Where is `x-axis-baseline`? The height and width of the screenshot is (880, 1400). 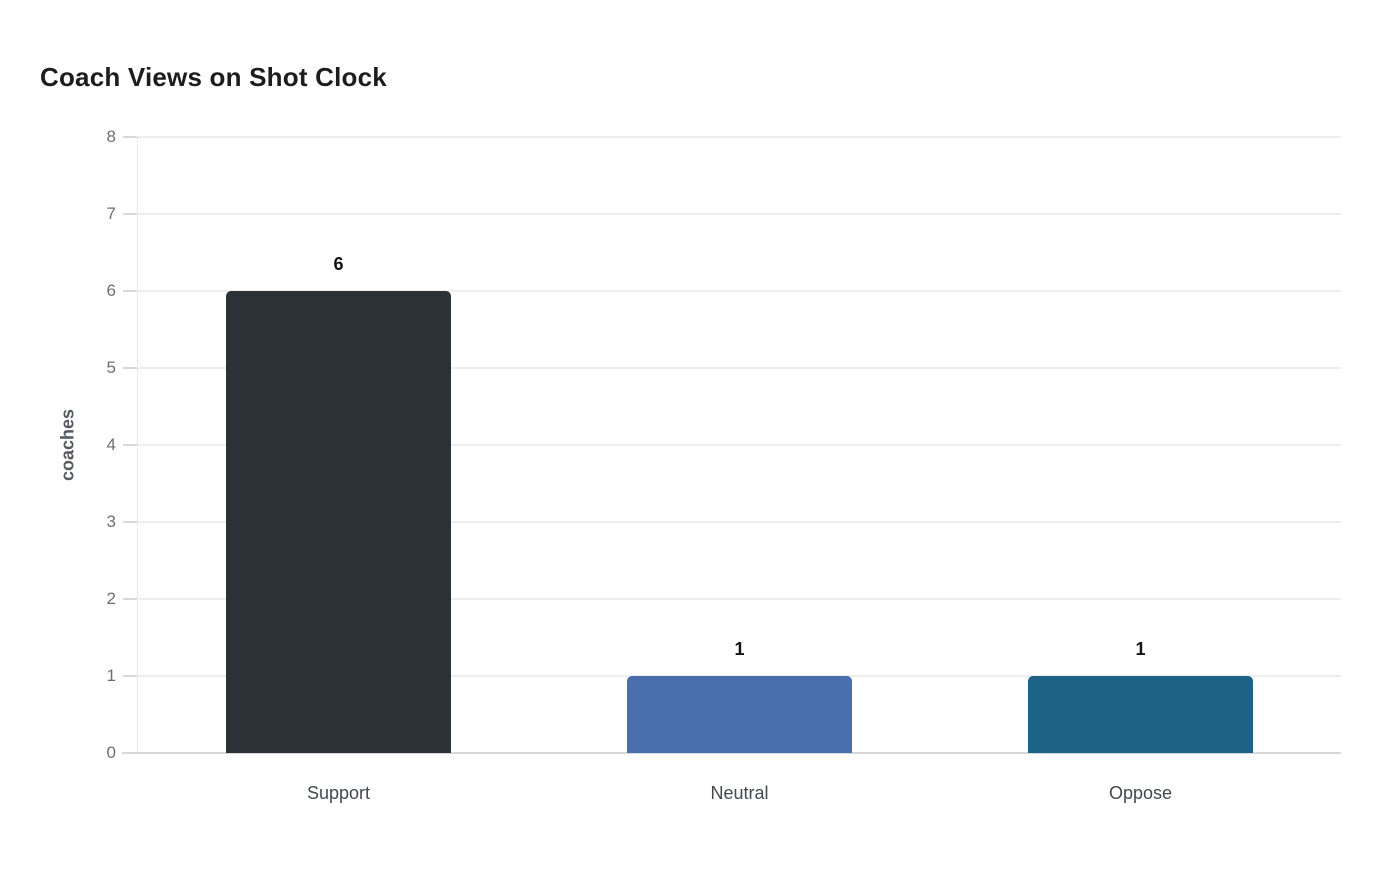 x-axis-baseline is located at coordinates (731, 753).